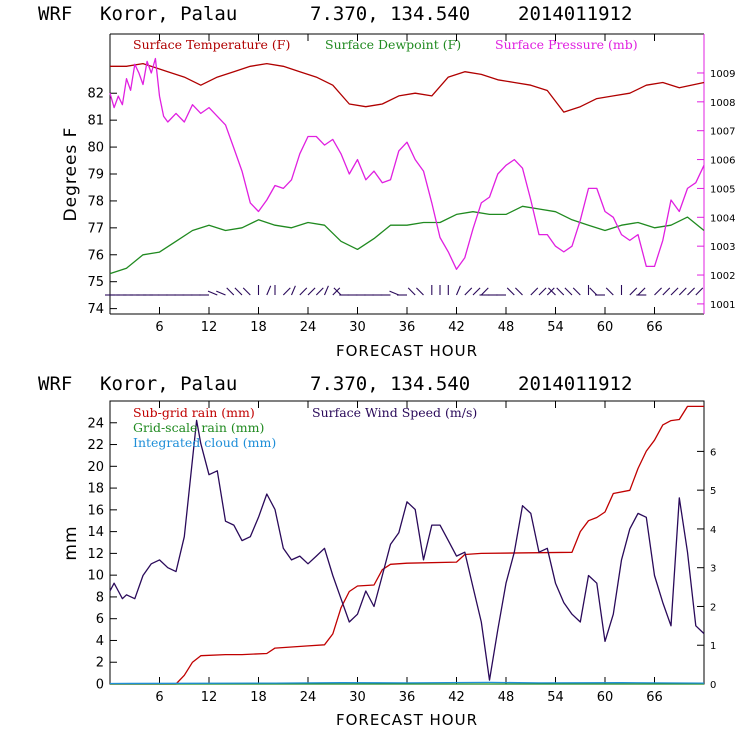 Image resolution: width=740 pixels, height=740 pixels. What do you see at coordinates (706, 569) in the screenshot?
I see `bottom-y-axis-right: 0 1 2 3 4 5 6` at bounding box center [706, 569].